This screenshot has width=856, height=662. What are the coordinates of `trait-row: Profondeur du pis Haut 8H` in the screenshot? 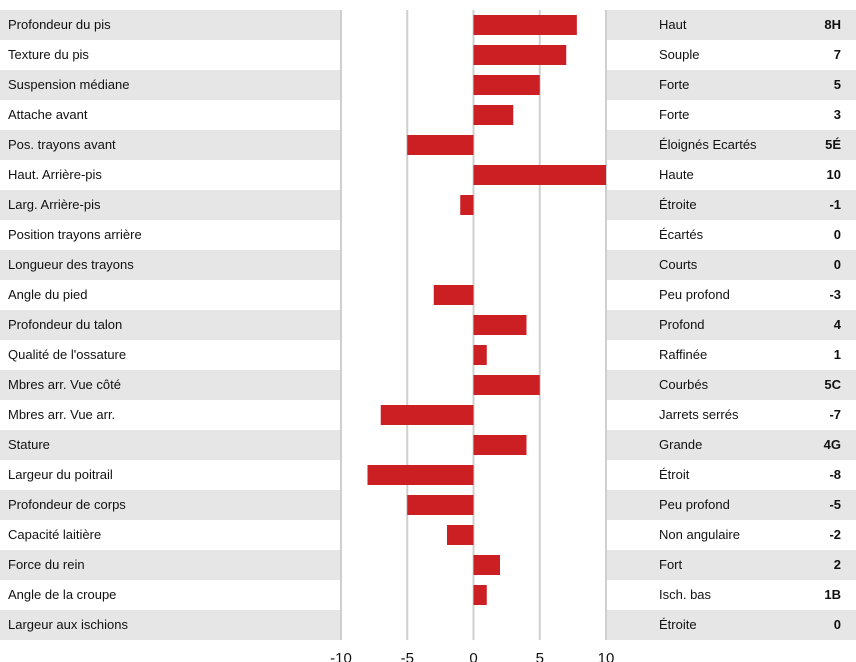 It's located at (428, 25).